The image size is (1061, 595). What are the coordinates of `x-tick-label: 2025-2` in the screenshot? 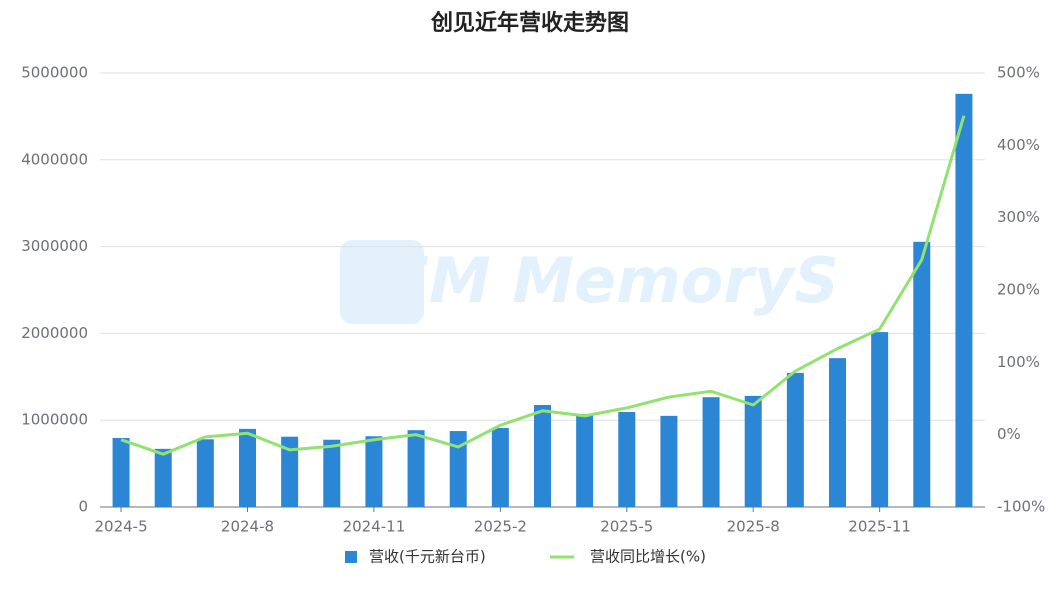 It's located at (500, 527).